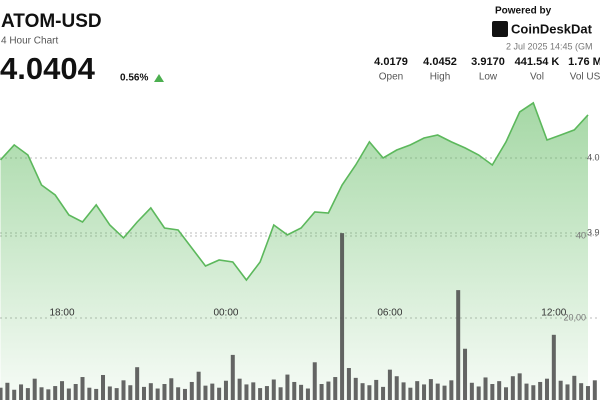 This screenshot has height=400, width=600. Describe the element at coordinates (488, 62) in the screenshot. I see `stat-value: 3.9170` at that location.